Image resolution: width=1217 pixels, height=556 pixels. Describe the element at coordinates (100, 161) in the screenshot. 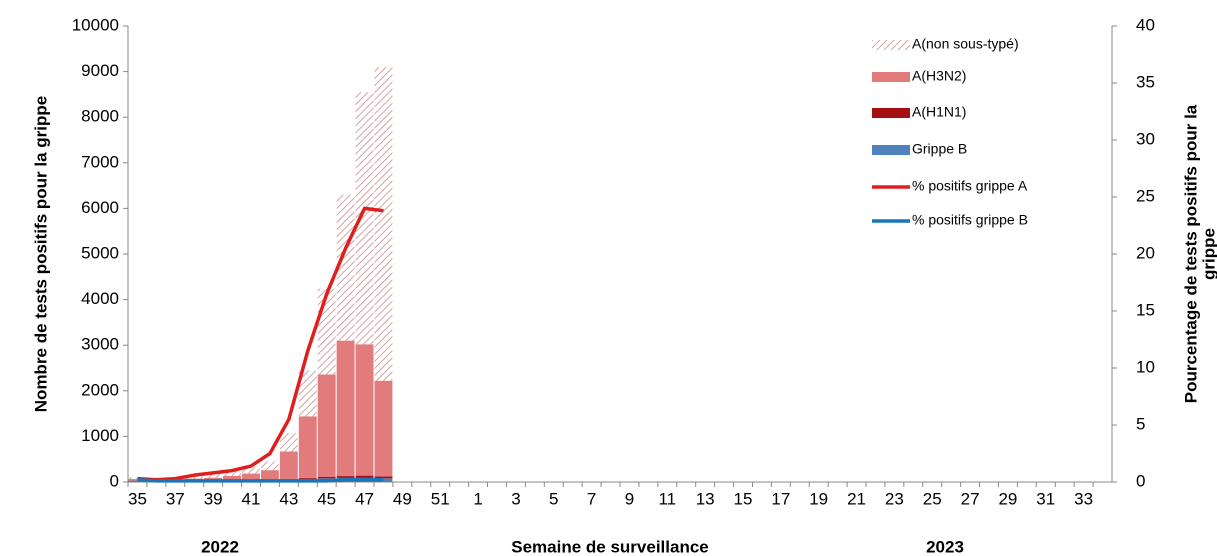

I see `y-tick-label: 7000` at that location.